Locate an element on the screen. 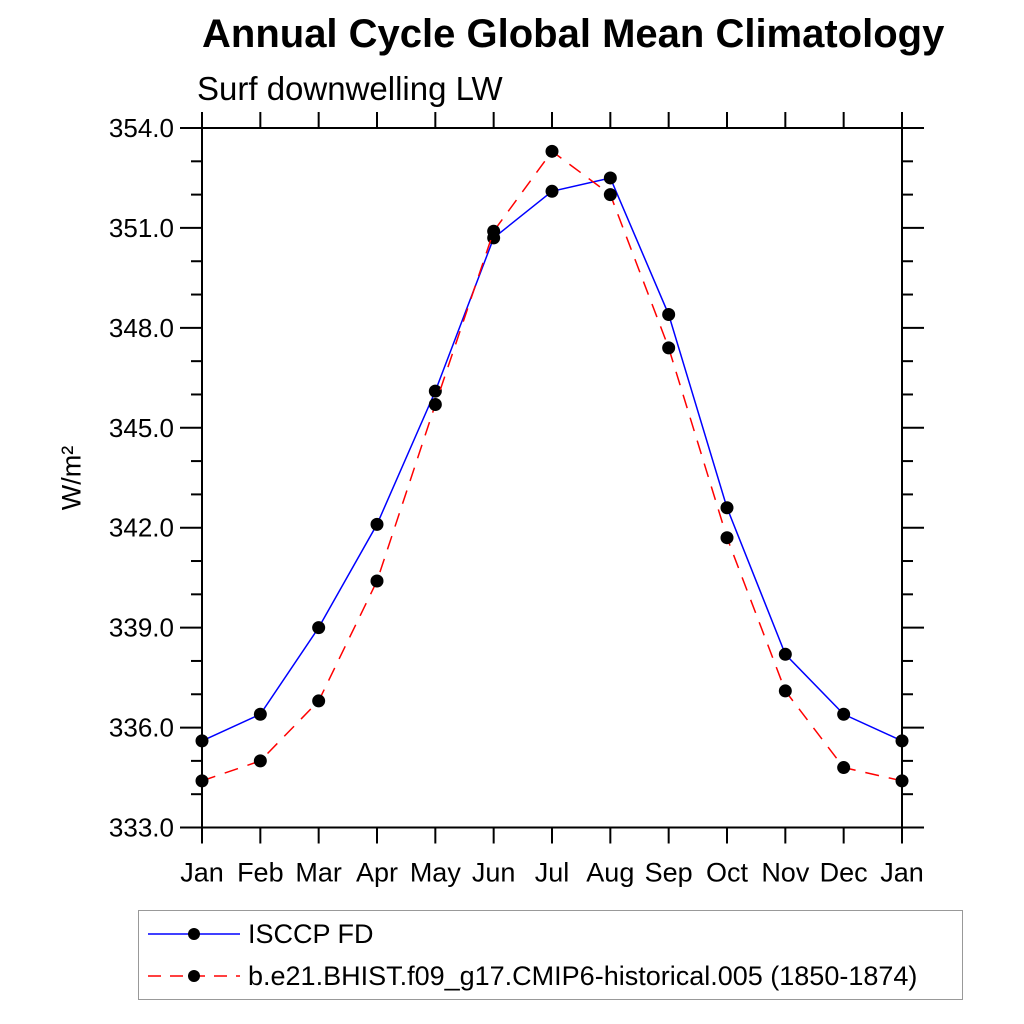  x-tick-label: Sep is located at coordinates (669, 873).